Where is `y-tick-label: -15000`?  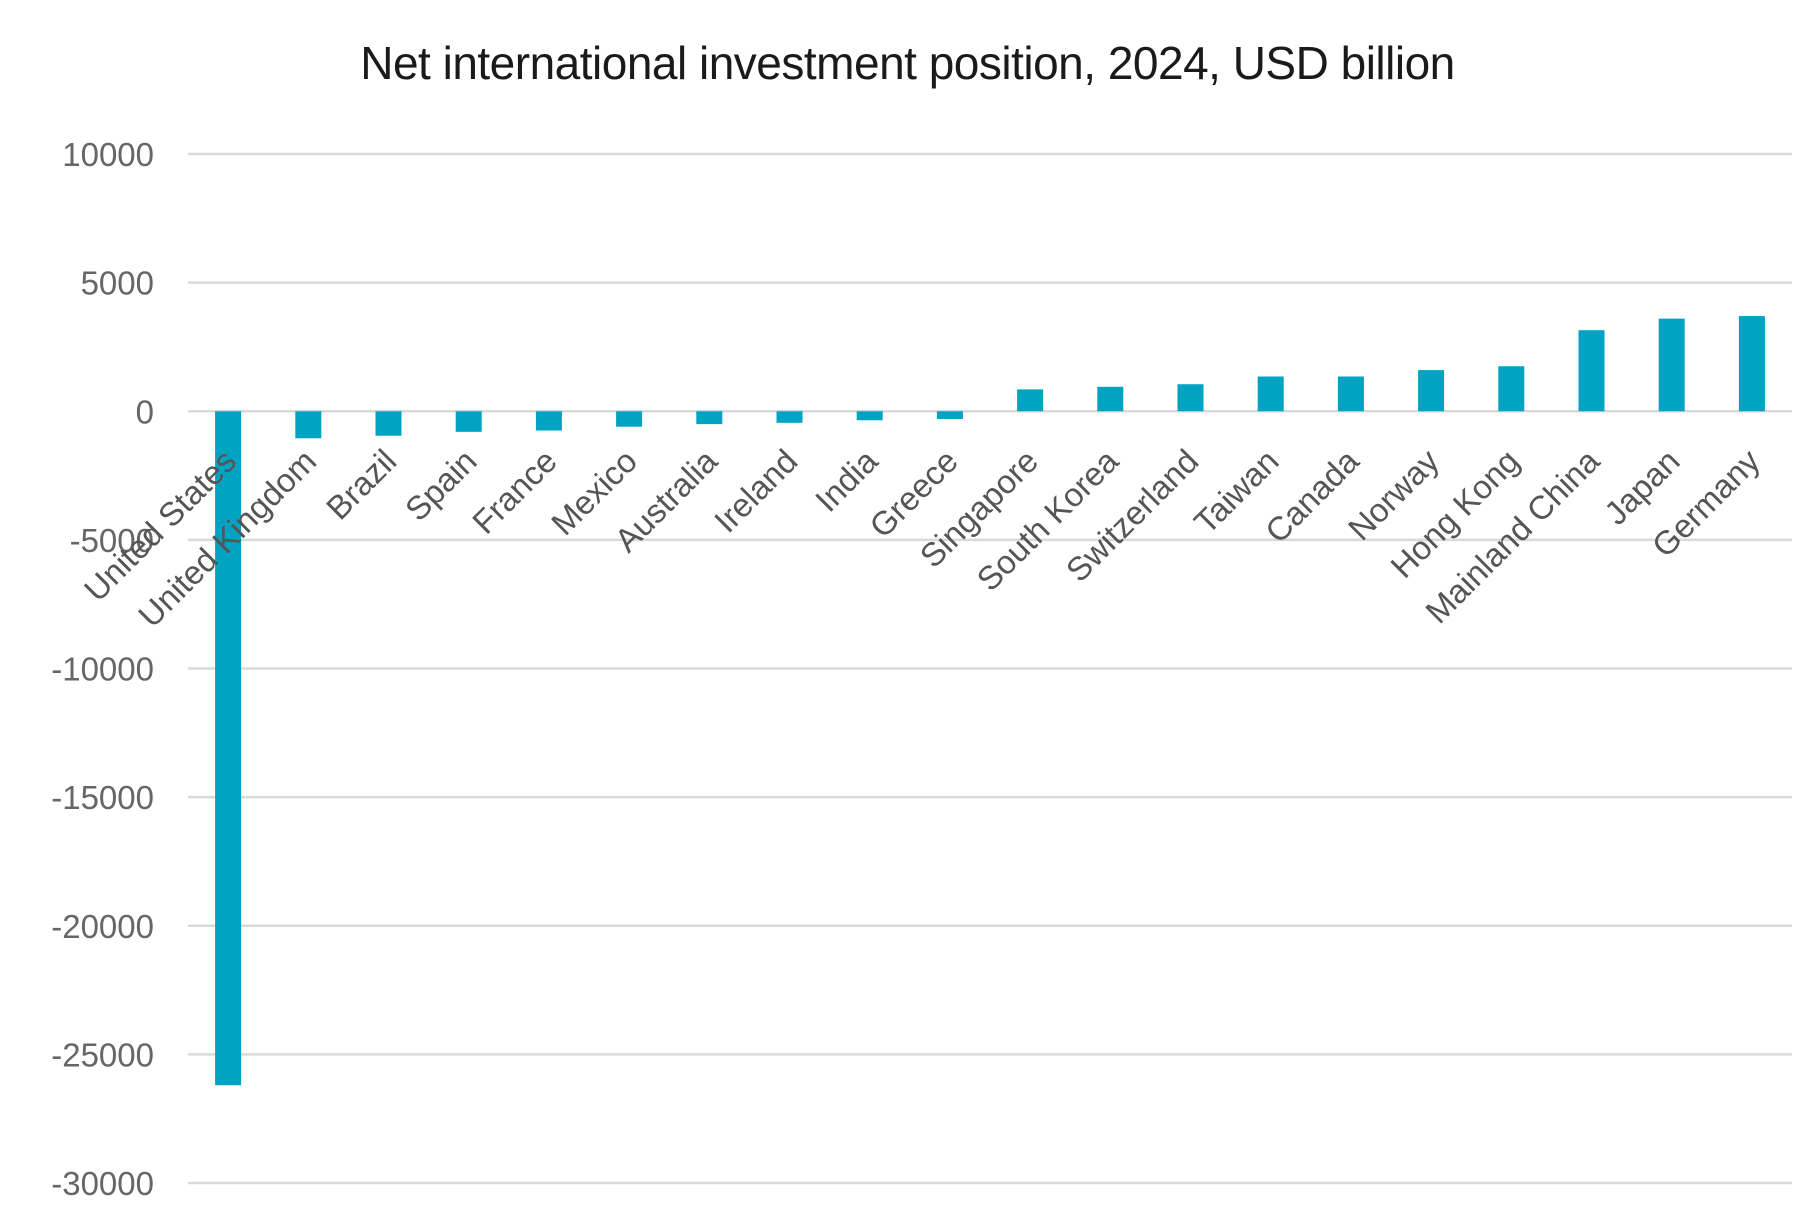
y-tick-label: -15000 is located at coordinates (102, 797).